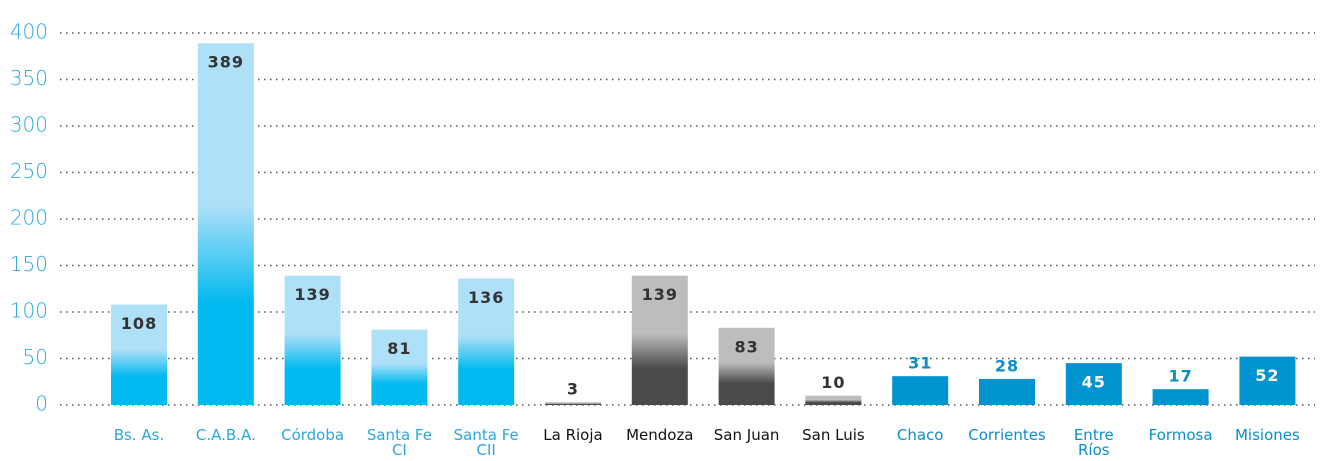  Describe the element at coordinates (29, 78) in the screenshot. I see `y-tick-label: 350` at that location.